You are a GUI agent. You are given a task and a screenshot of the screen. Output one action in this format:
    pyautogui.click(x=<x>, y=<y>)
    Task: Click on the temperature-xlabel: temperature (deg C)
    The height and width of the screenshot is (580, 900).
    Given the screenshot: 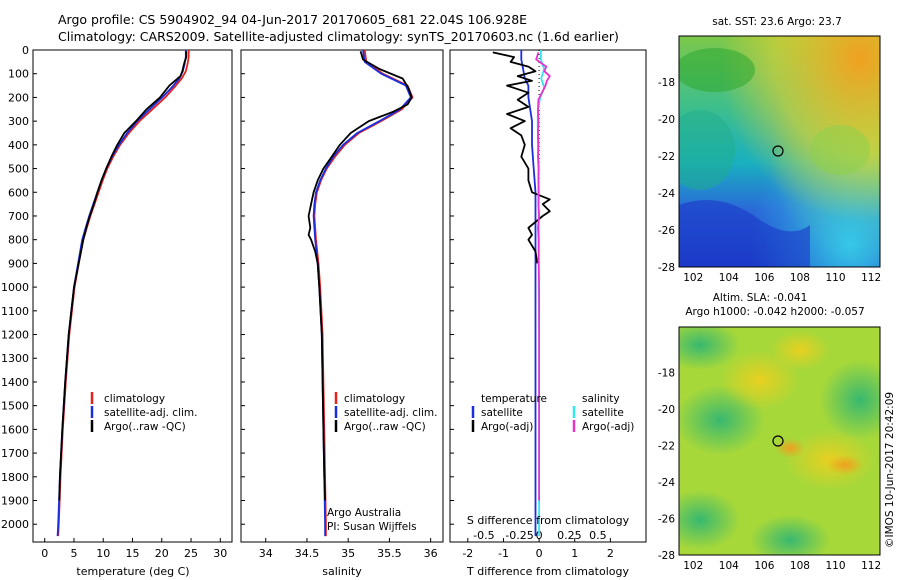 What is the action you would take?
    pyautogui.click(x=132, y=571)
    